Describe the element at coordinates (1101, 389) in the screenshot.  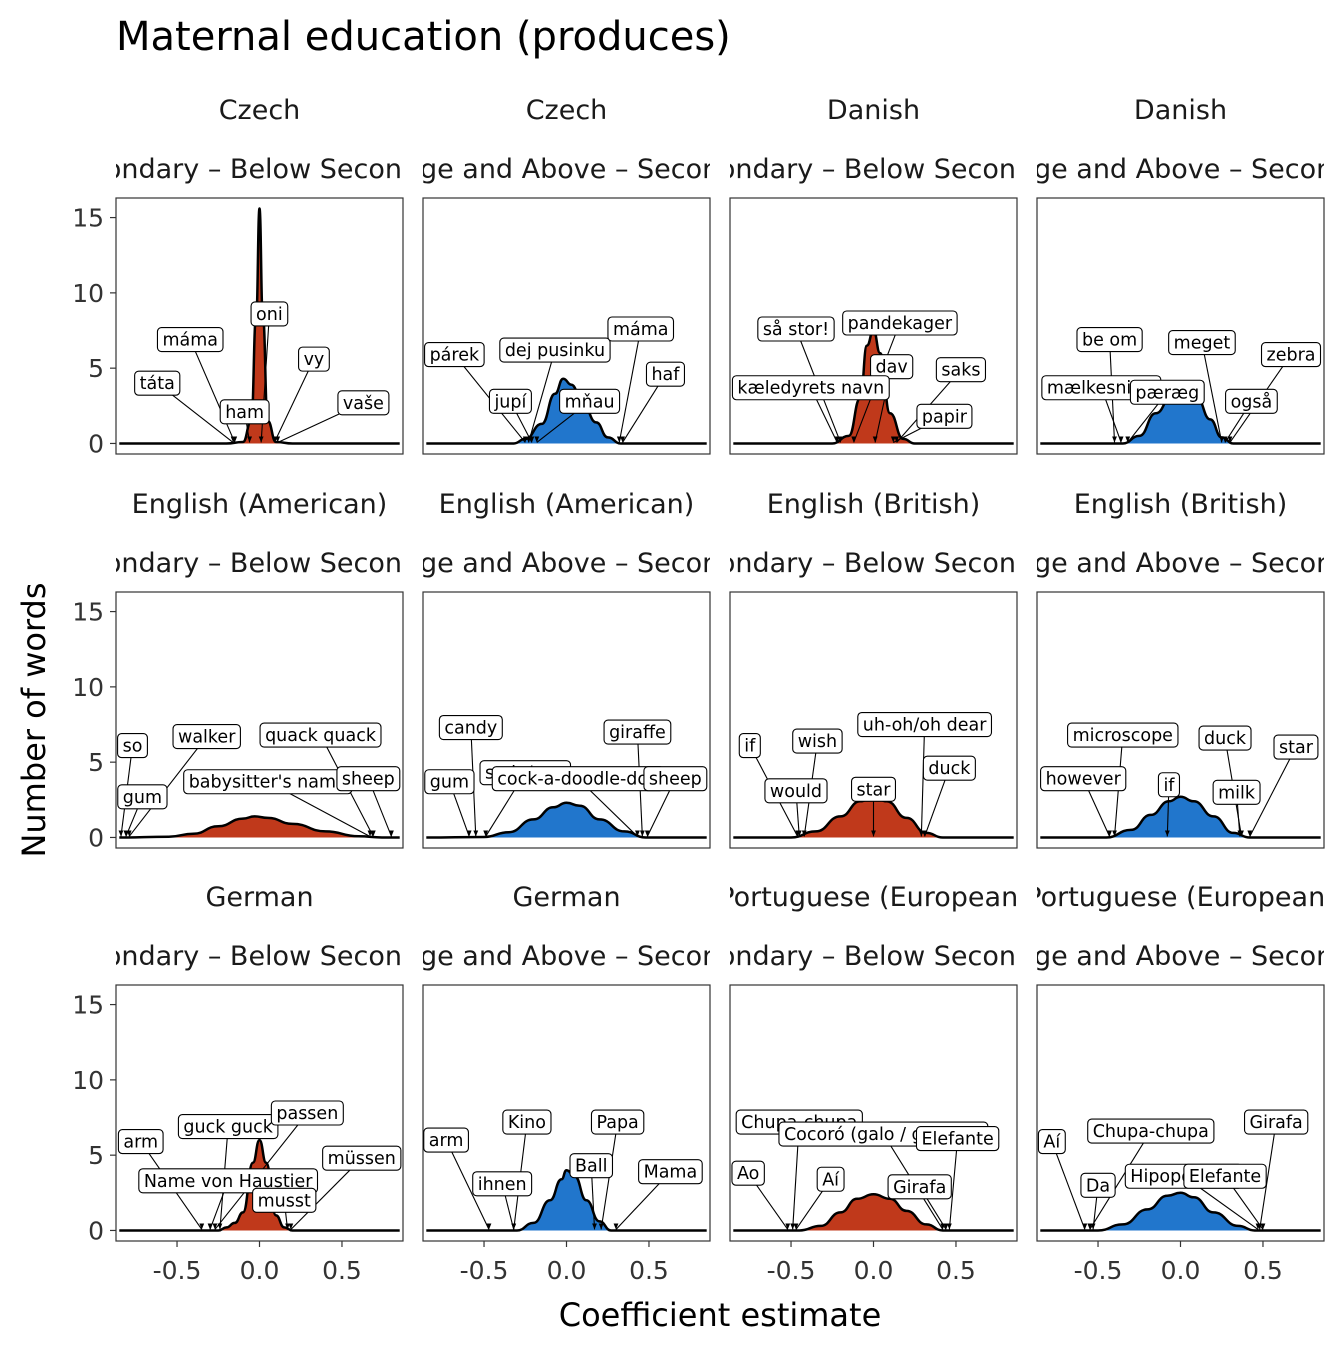
I see `word-label: mælkesnitte` at that location.